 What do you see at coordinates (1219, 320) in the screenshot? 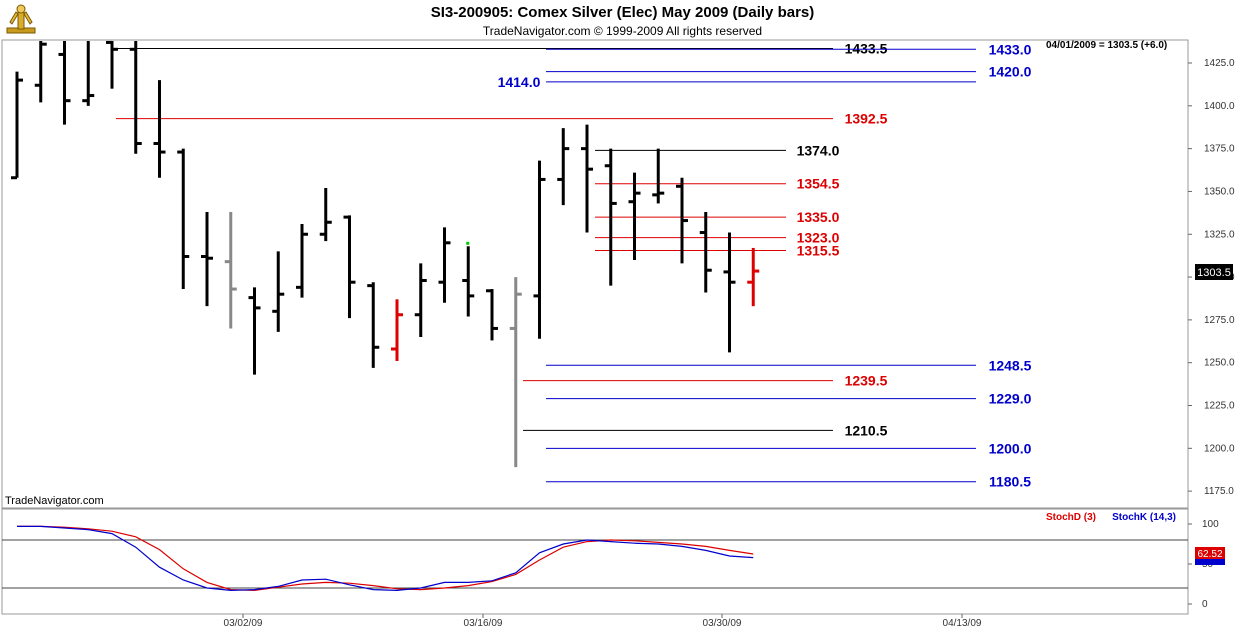
I see `price-tick-label: 1275.0` at bounding box center [1219, 320].